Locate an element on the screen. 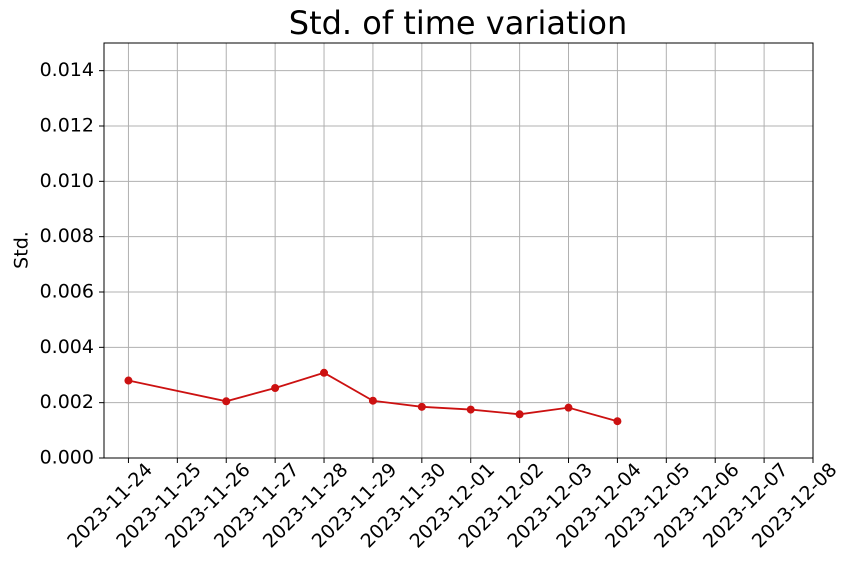  data-line is located at coordinates (373, 397).